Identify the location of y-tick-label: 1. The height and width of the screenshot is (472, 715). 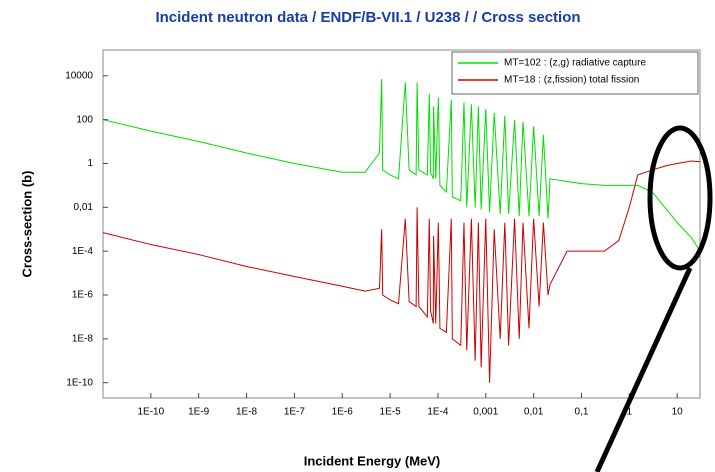
(90, 163).